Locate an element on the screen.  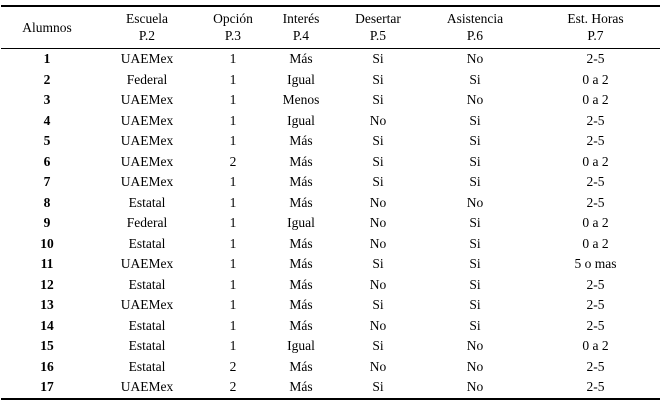
table-row: 14 Estatal 1 Más No Si 2-5 is located at coordinates (330, 326).